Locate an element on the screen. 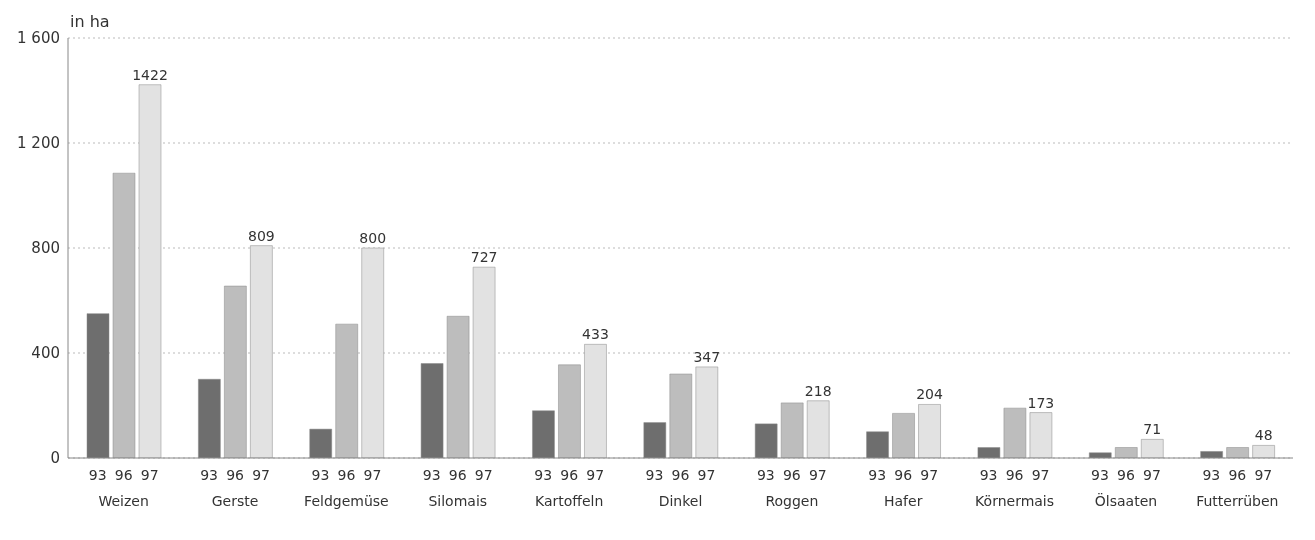 This screenshot has width=1315, height=540. x-tick-label: Ölsaaten is located at coordinates (1126, 500).